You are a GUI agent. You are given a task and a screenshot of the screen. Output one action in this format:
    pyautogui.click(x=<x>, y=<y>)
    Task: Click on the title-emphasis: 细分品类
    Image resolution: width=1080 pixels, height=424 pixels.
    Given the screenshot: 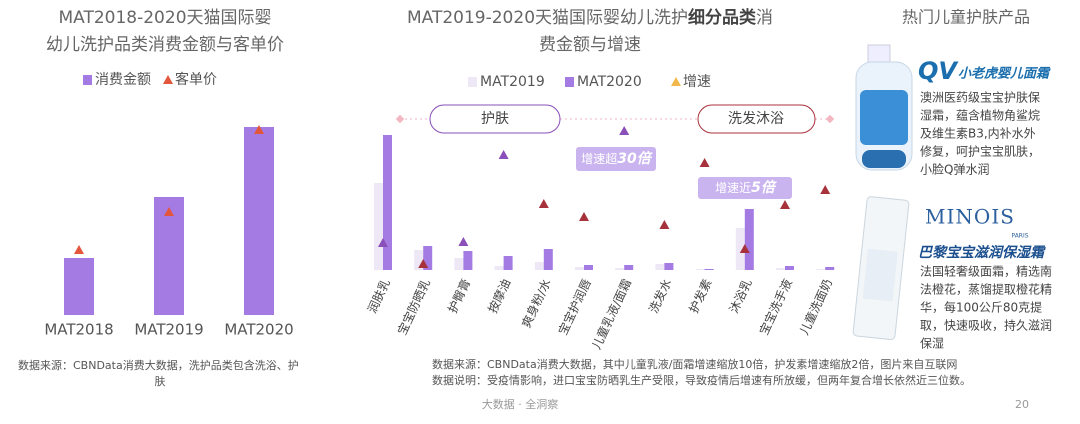 What is the action you would take?
    pyautogui.click(x=722, y=17)
    